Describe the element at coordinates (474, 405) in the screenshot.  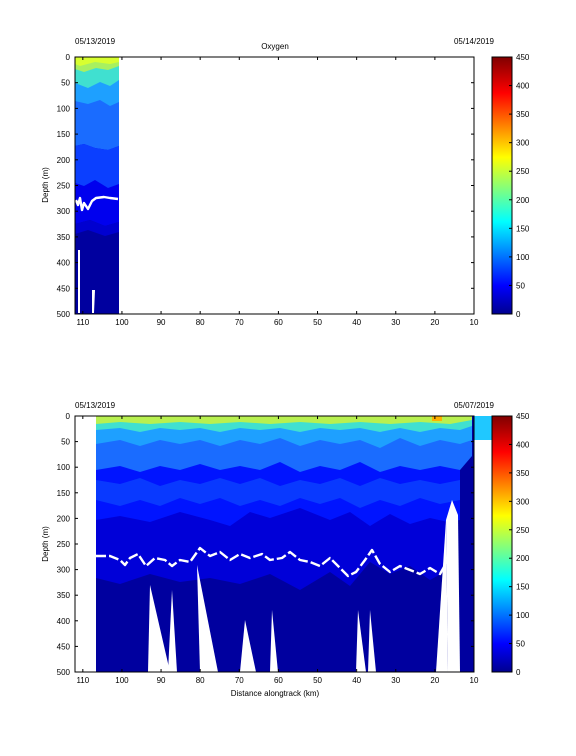
I see `panel2-date-right: 05/07/2019` at that location.